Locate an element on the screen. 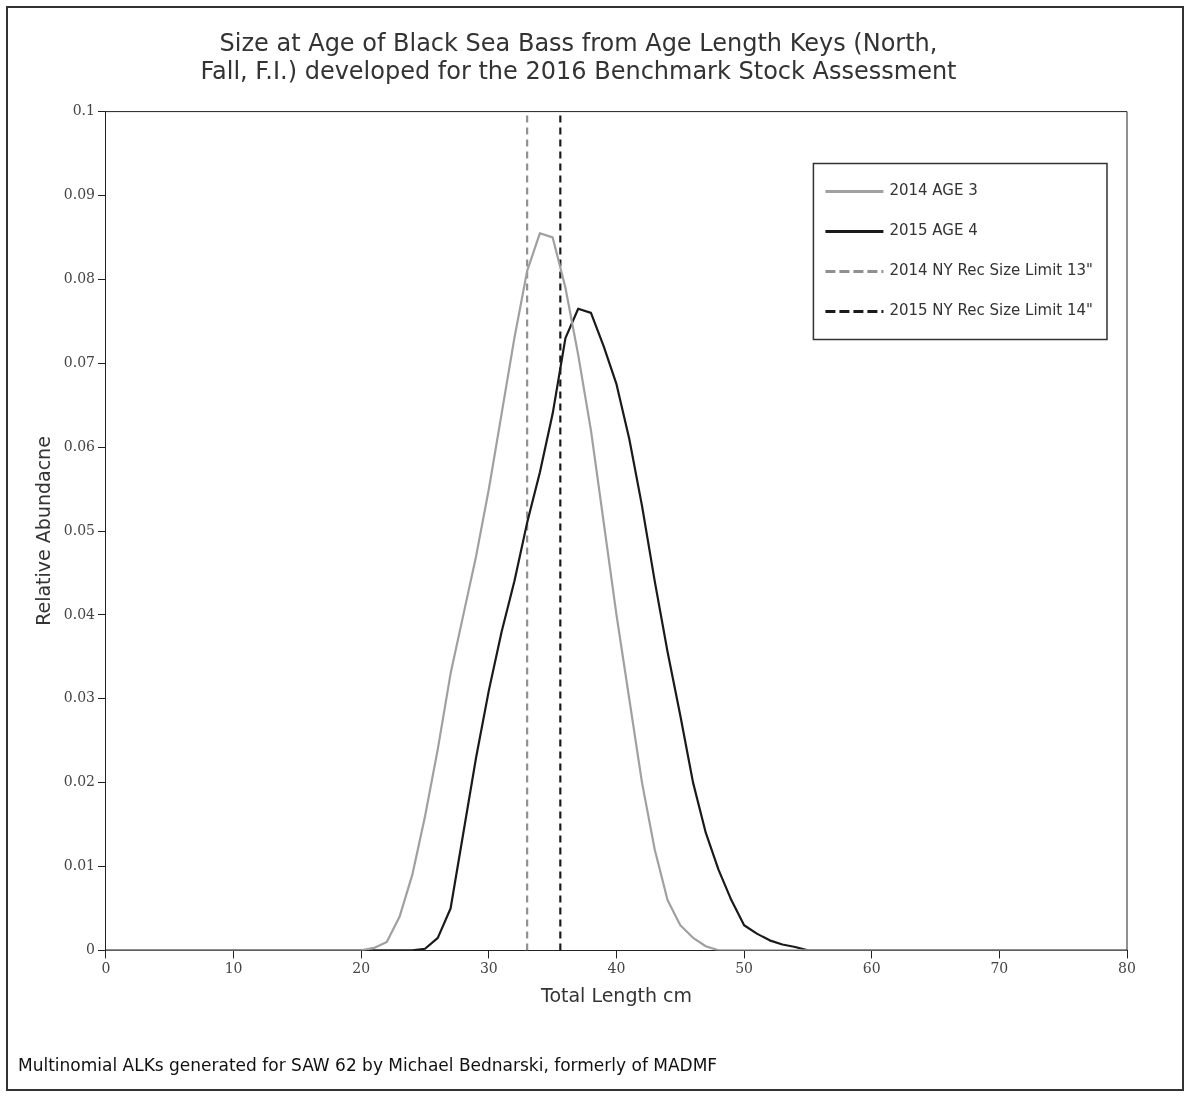 This screenshot has width=1192, height=1097. x-tick-label: 80 is located at coordinates (1127, 968).